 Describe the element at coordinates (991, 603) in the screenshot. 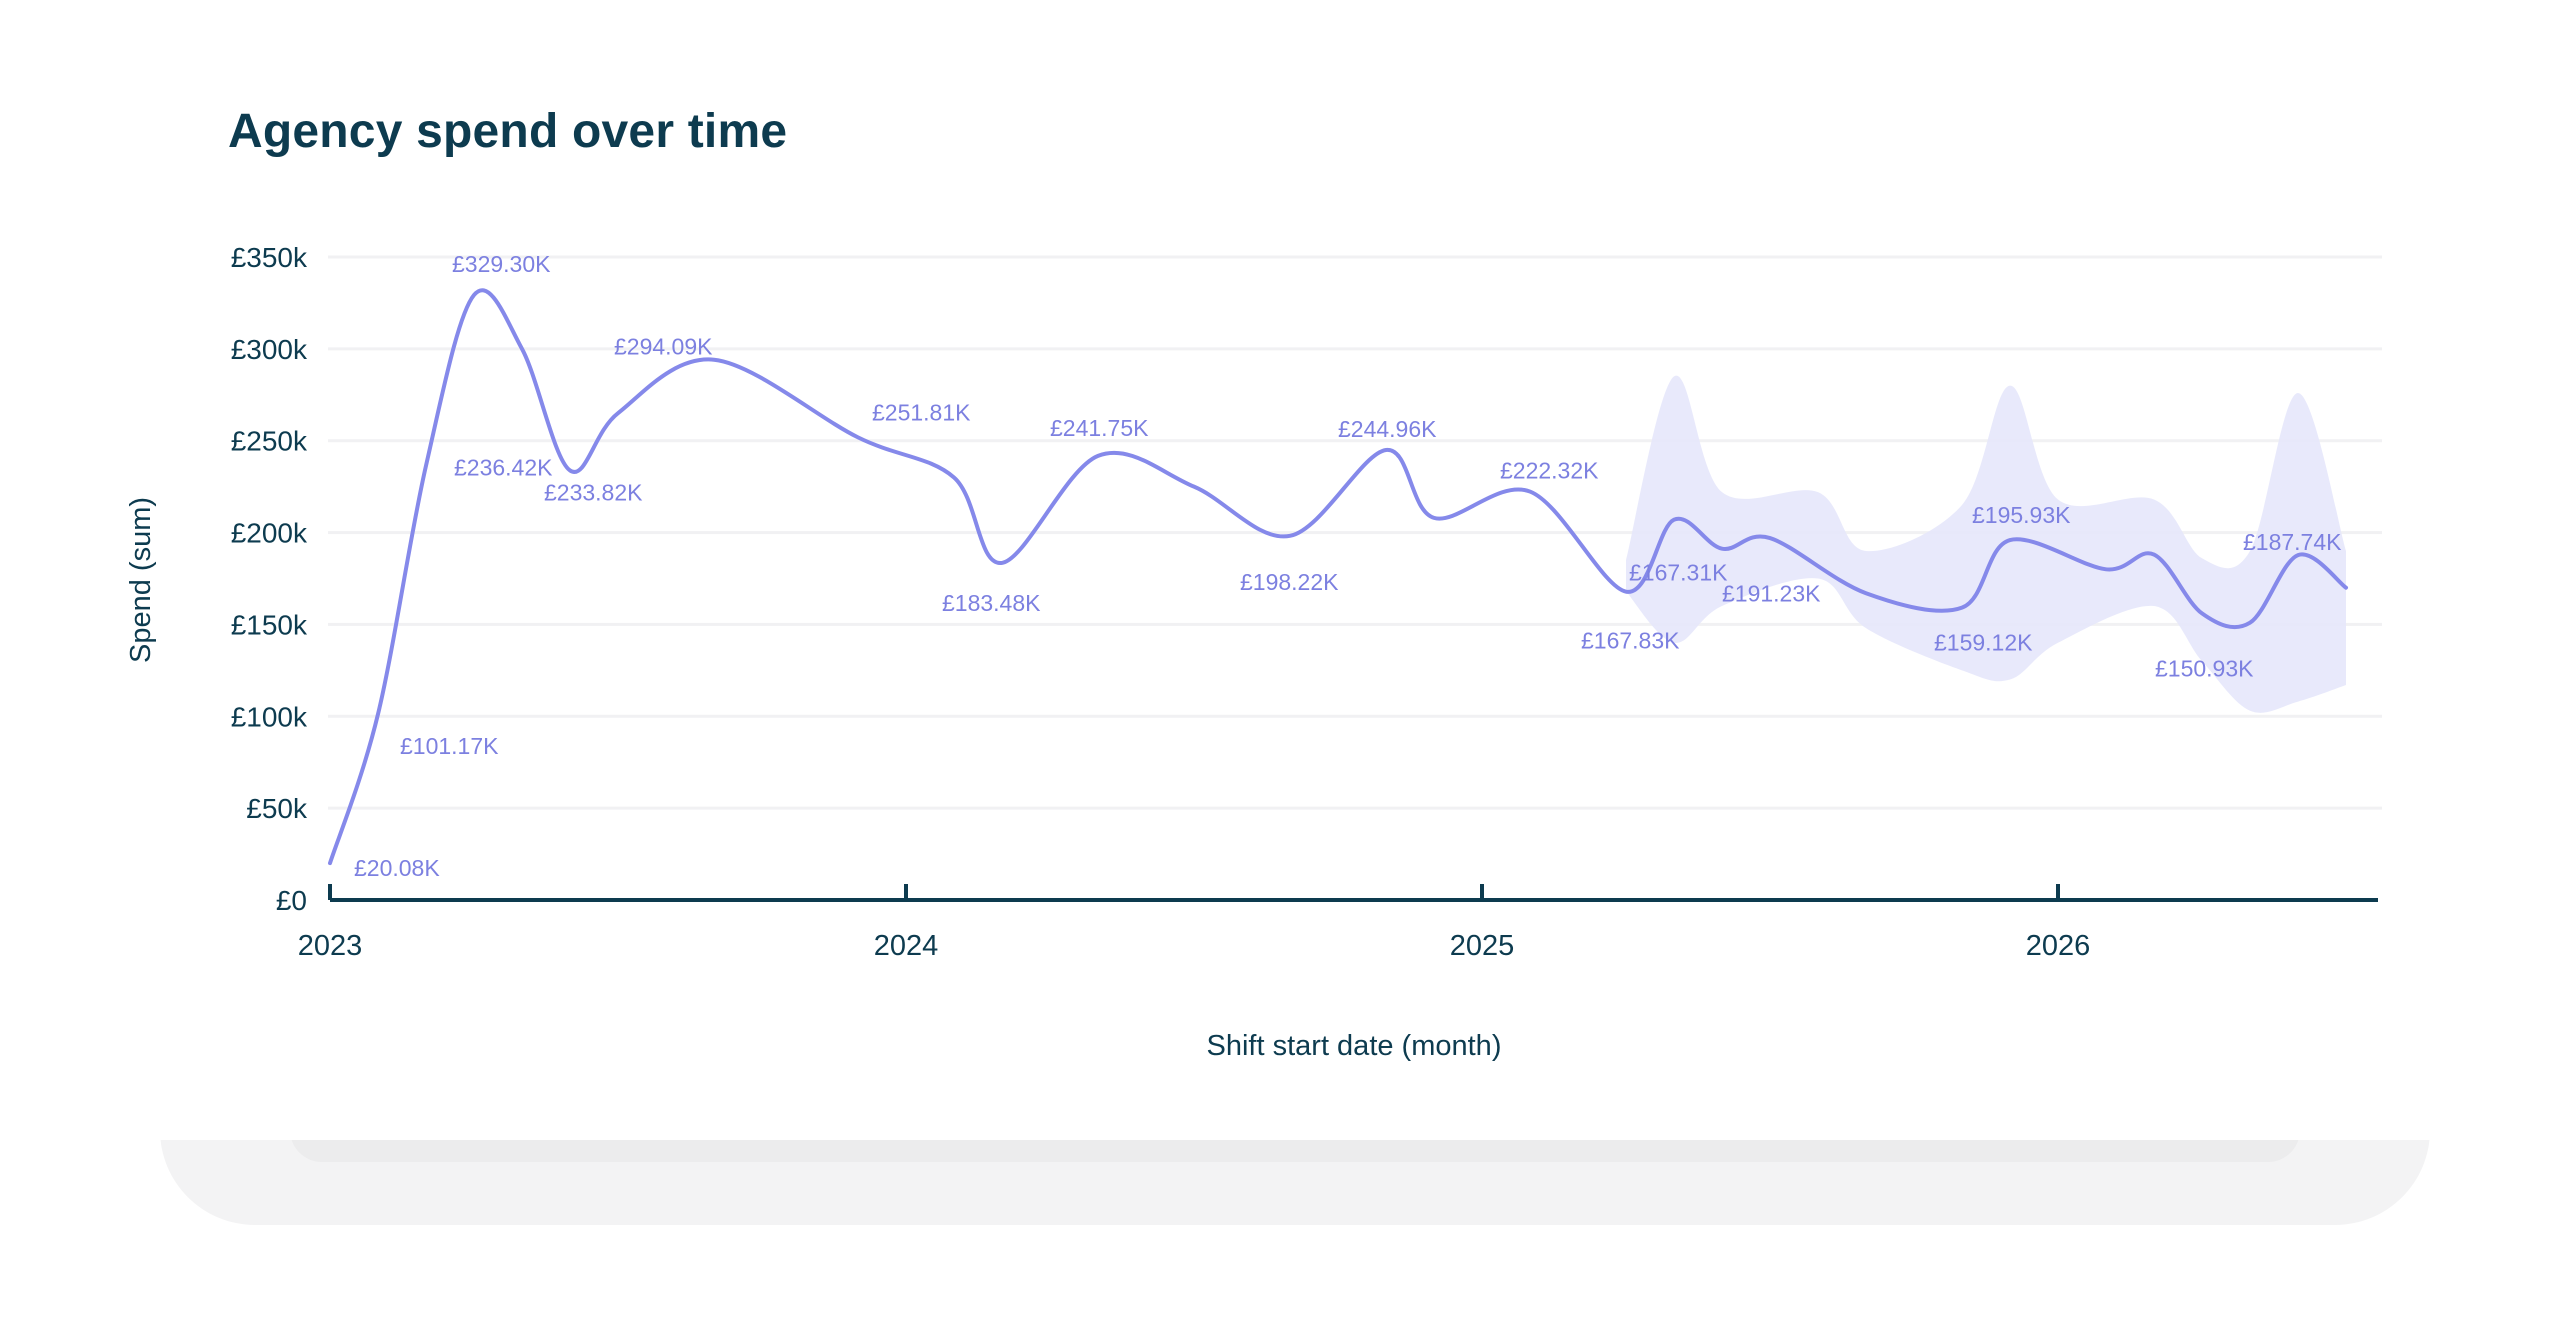

I see `data-label: £183.48K` at that location.